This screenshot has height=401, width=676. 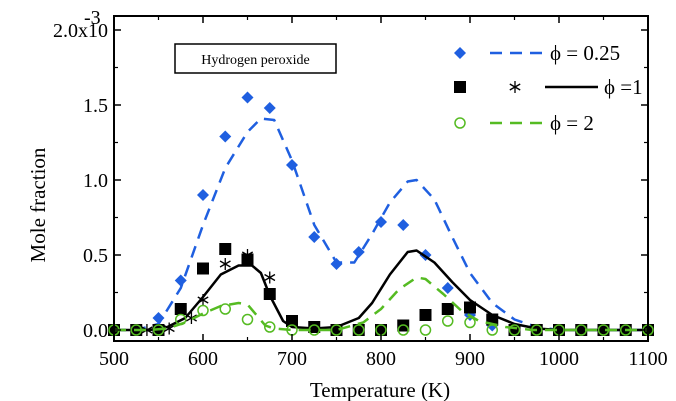 I want to click on x-tick-label: 1000, so click(x=559, y=359).